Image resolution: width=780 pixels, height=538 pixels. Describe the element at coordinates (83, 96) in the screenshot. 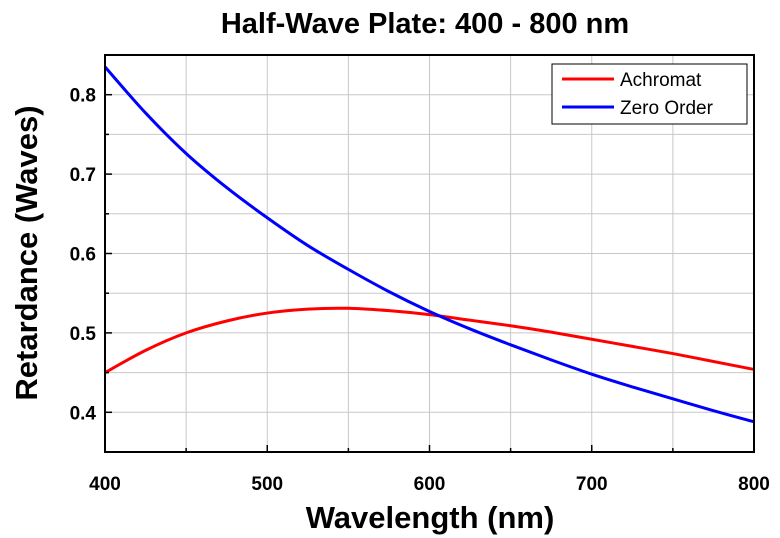

I see `y-tick-label: 0.8` at that location.